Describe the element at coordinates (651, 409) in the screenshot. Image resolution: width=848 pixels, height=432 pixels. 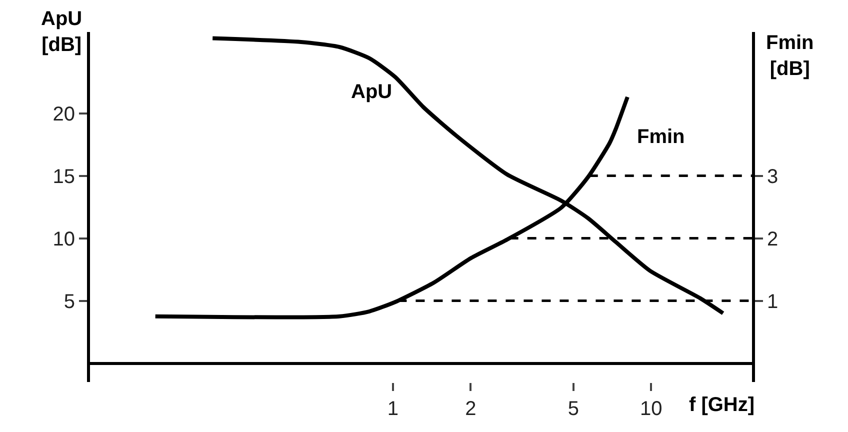
I see `x-tick-label: 10` at that location.